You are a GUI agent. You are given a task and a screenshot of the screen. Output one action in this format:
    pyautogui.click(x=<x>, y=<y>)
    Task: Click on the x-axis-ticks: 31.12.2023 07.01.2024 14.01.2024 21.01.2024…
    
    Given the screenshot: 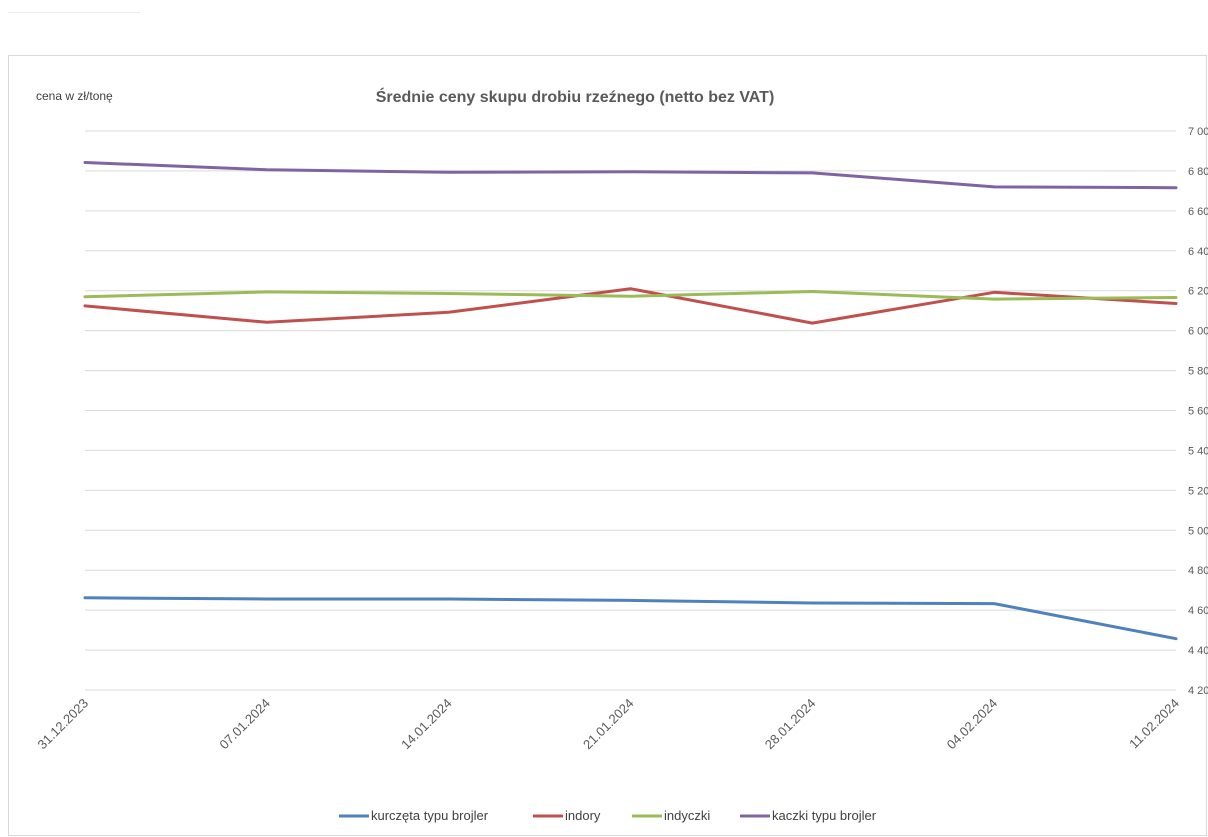 What is the action you would take?
    pyautogui.click(x=608, y=724)
    